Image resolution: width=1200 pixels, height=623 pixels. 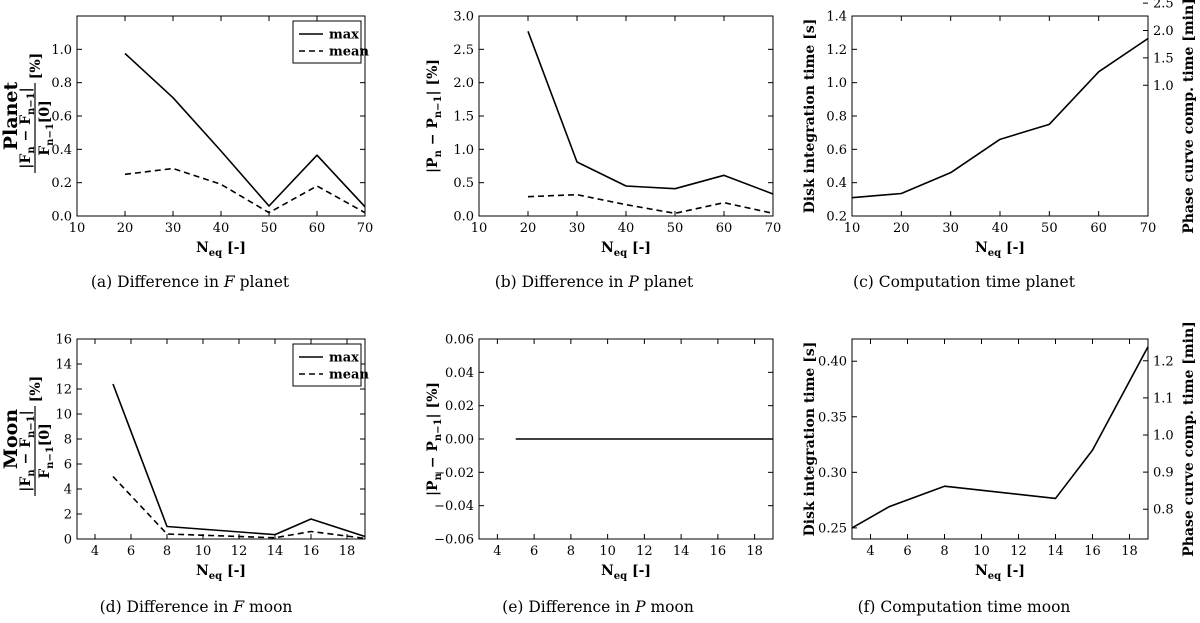 I want to click on y-label-num-c: |, so click(x=26, y=412).